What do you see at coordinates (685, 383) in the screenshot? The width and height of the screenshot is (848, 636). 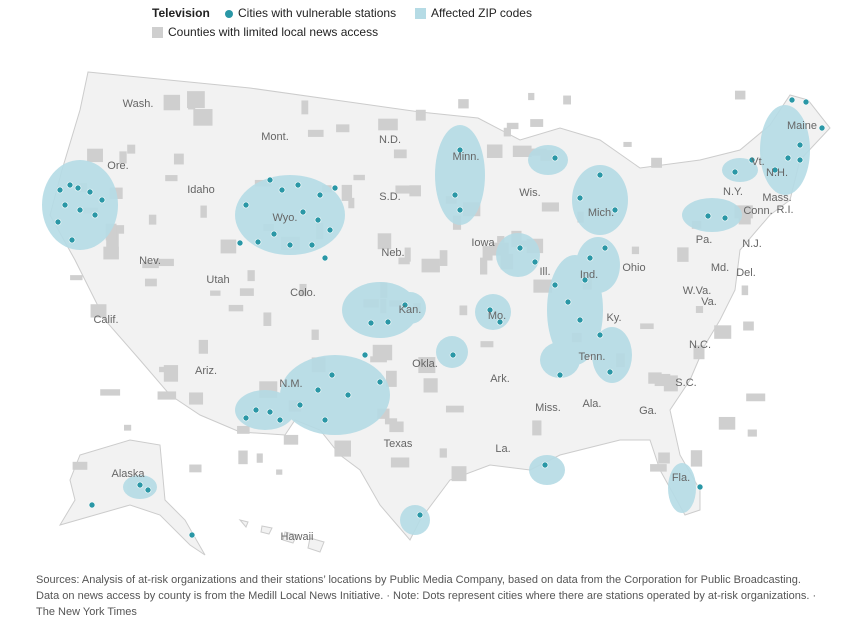 I see `state-label: S.C.` at bounding box center [685, 383].